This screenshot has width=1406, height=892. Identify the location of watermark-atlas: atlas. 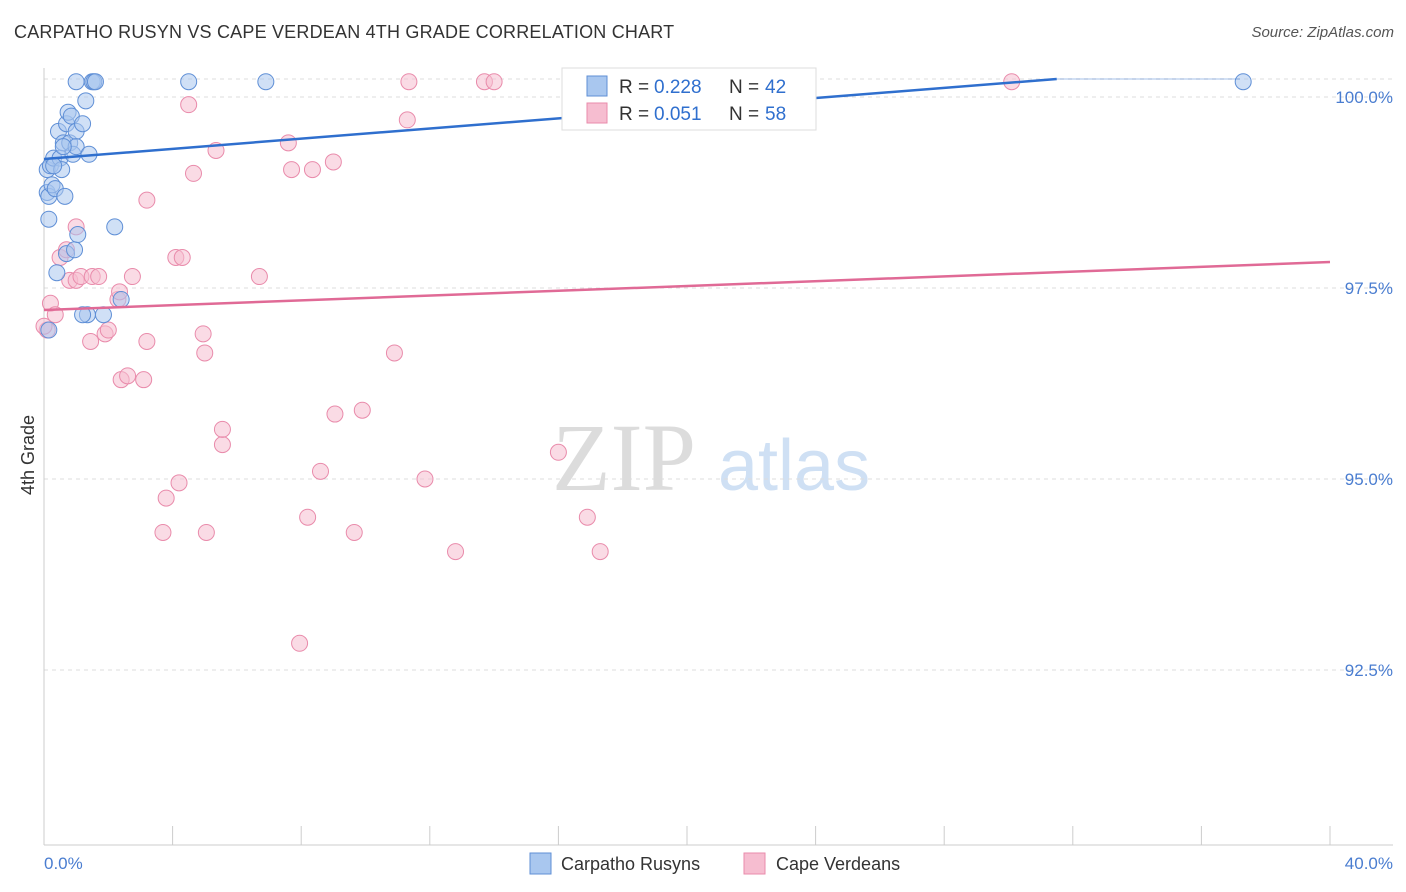
(794, 466).